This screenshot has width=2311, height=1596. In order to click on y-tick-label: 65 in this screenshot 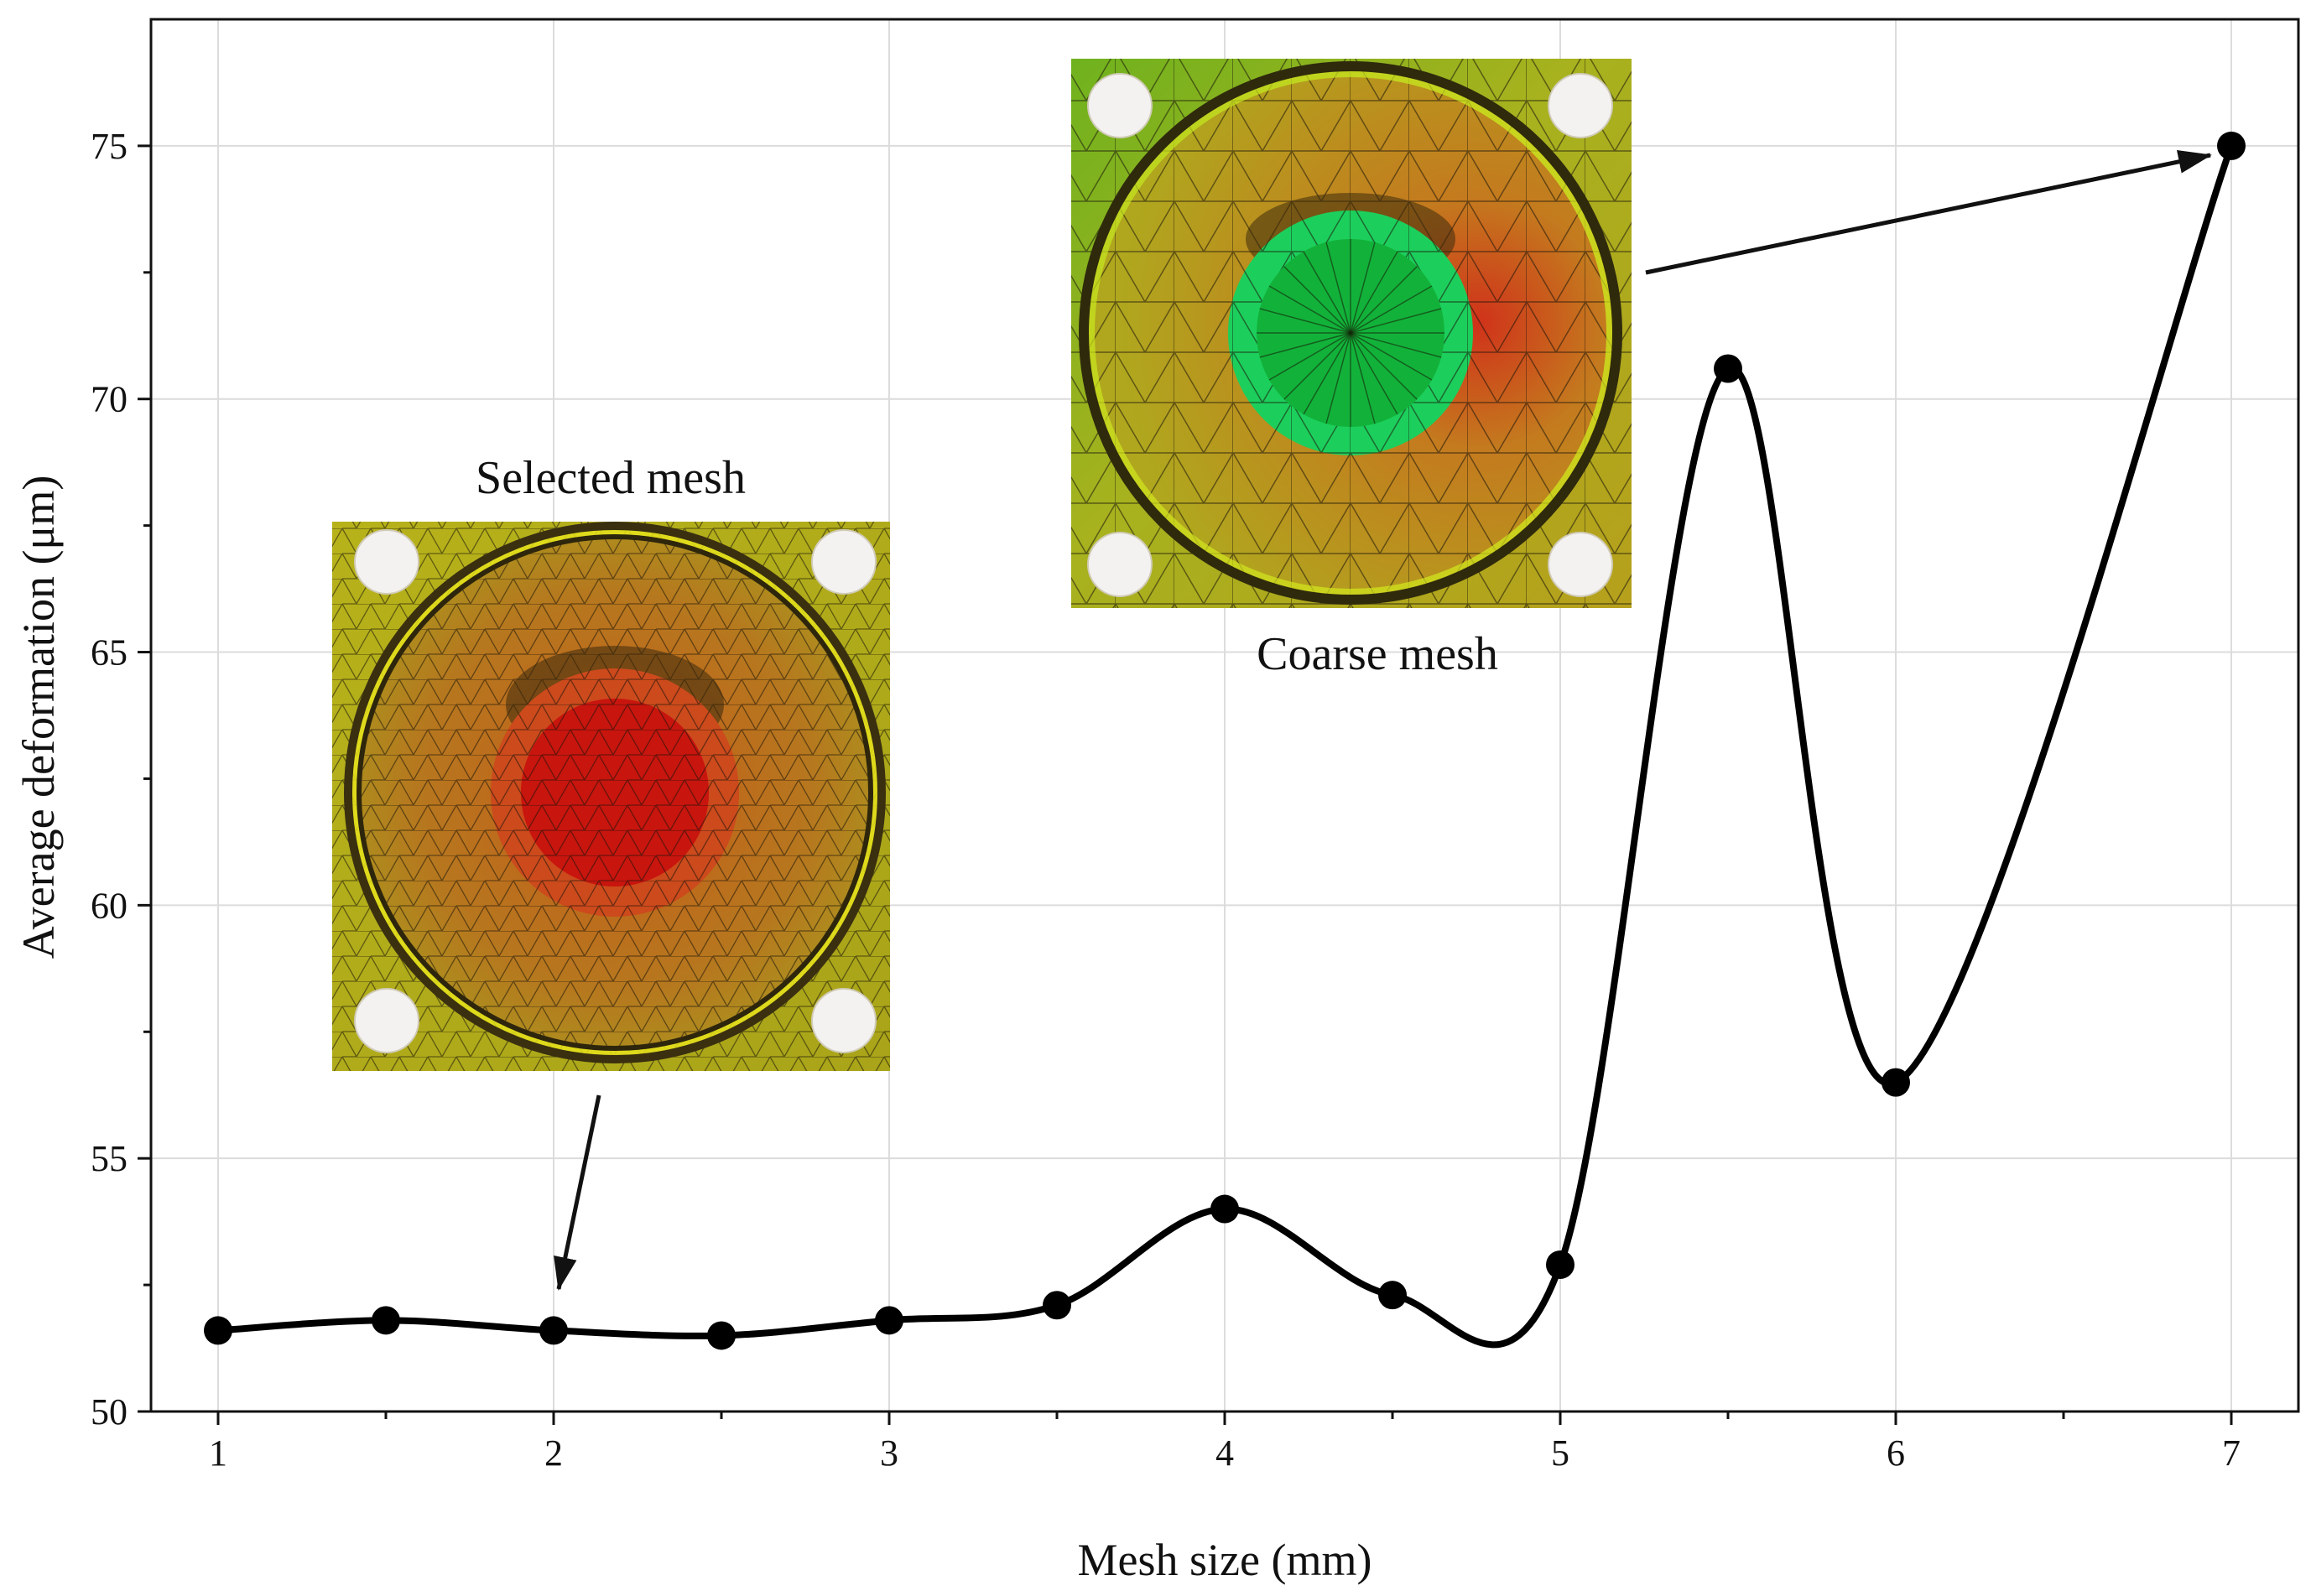, I will do `click(109, 652)`.